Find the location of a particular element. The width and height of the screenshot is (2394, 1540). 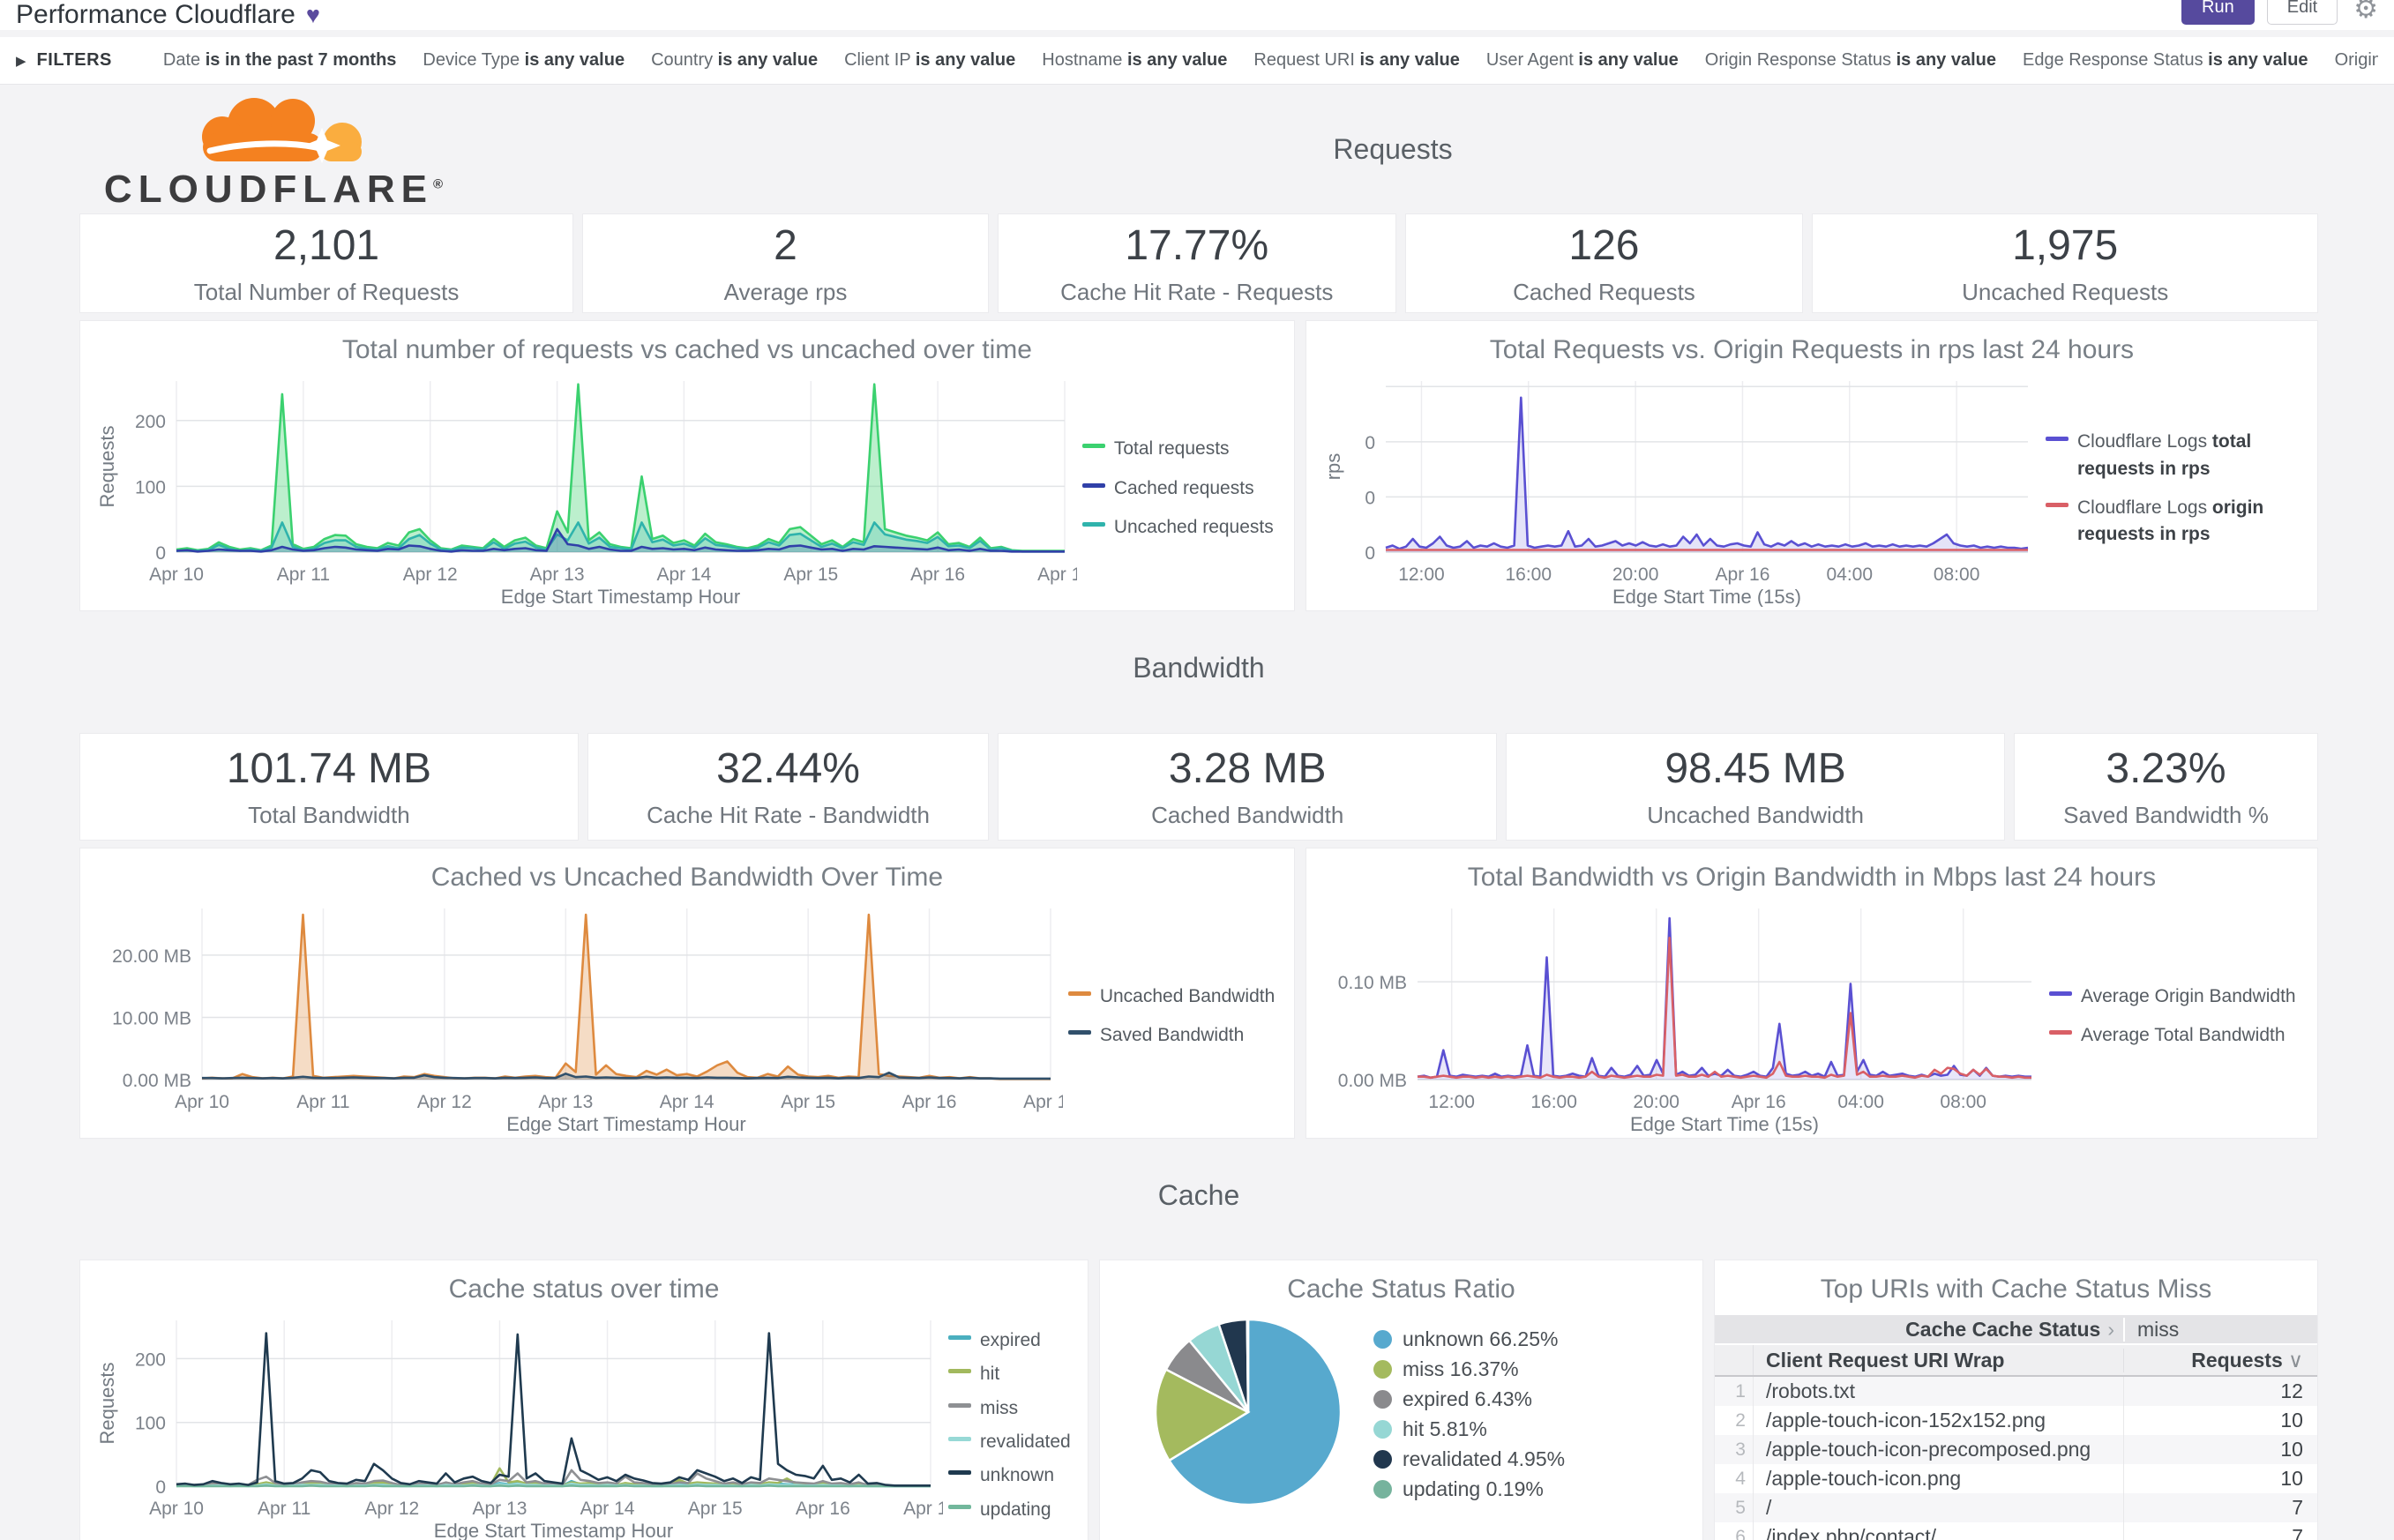

table-row: 3 /apple-touch-icon-precomposed.png 10 is located at coordinates (2015, 1449).